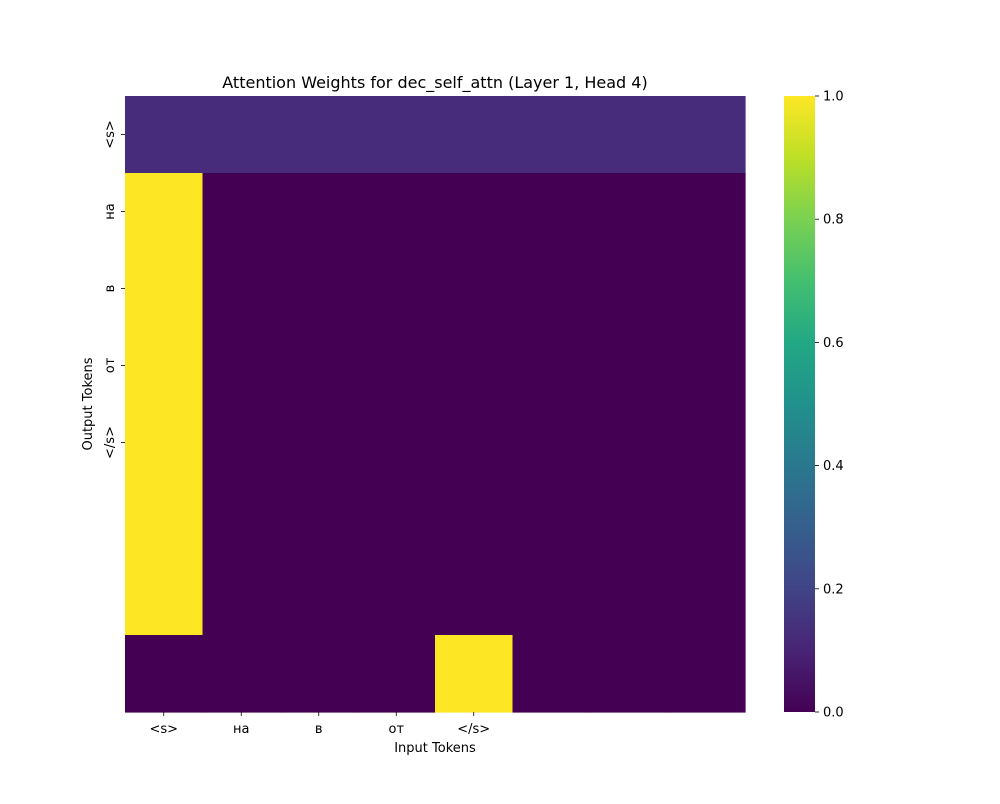 Image resolution: width=1000 pixels, height=804 pixels. I want to click on y-tick-label: на, so click(110, 211).